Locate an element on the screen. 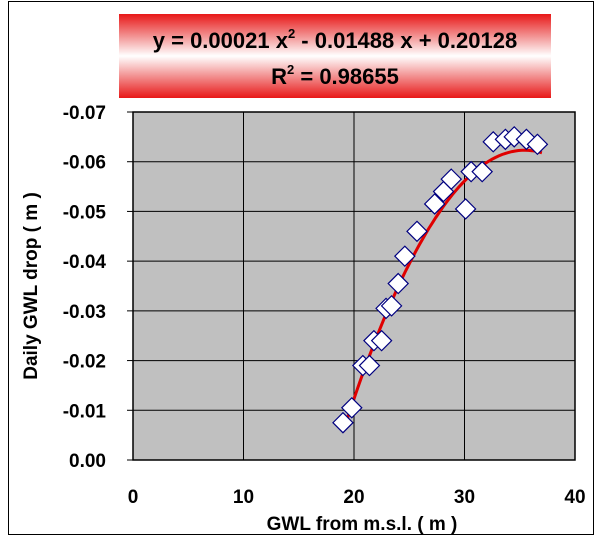  equation-exponent: 2 is located at coordinates (291, 33).